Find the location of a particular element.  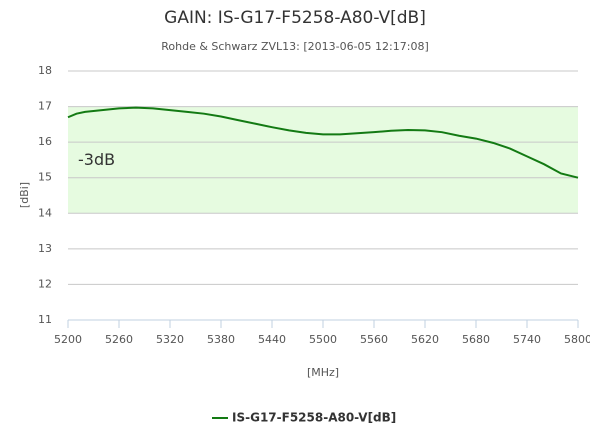

series-line is located at coordinates (323, 142).